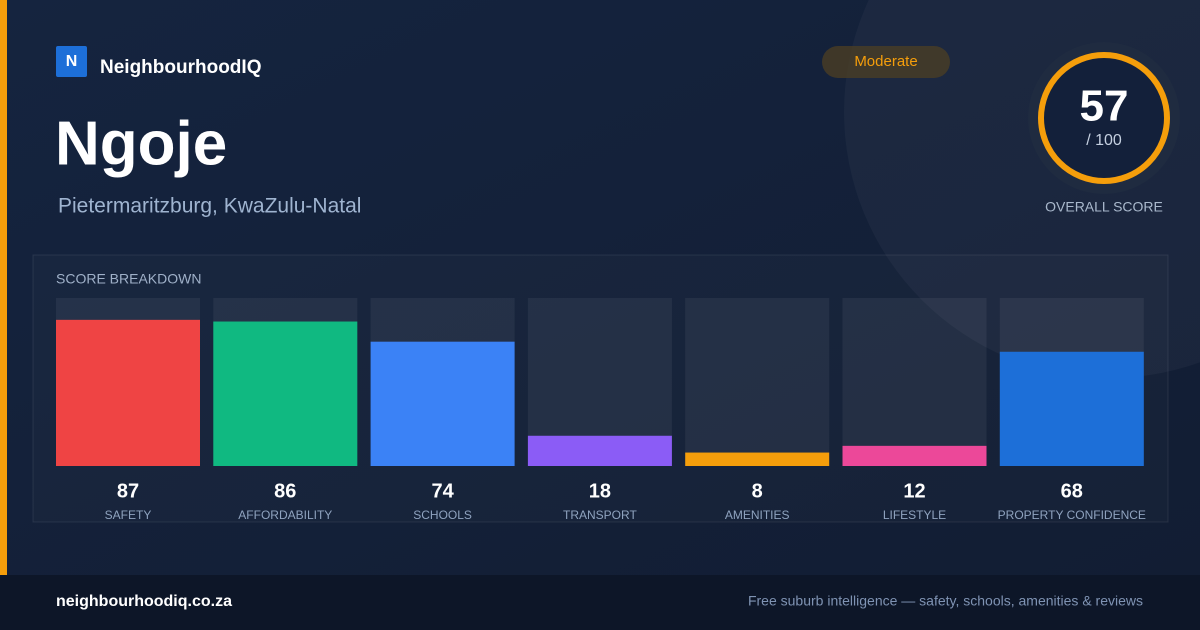  What do you see at coordinates (141, 143) in the screenshot?
I see `suburb-title: Ngoje` at bounding box center [141, 143].